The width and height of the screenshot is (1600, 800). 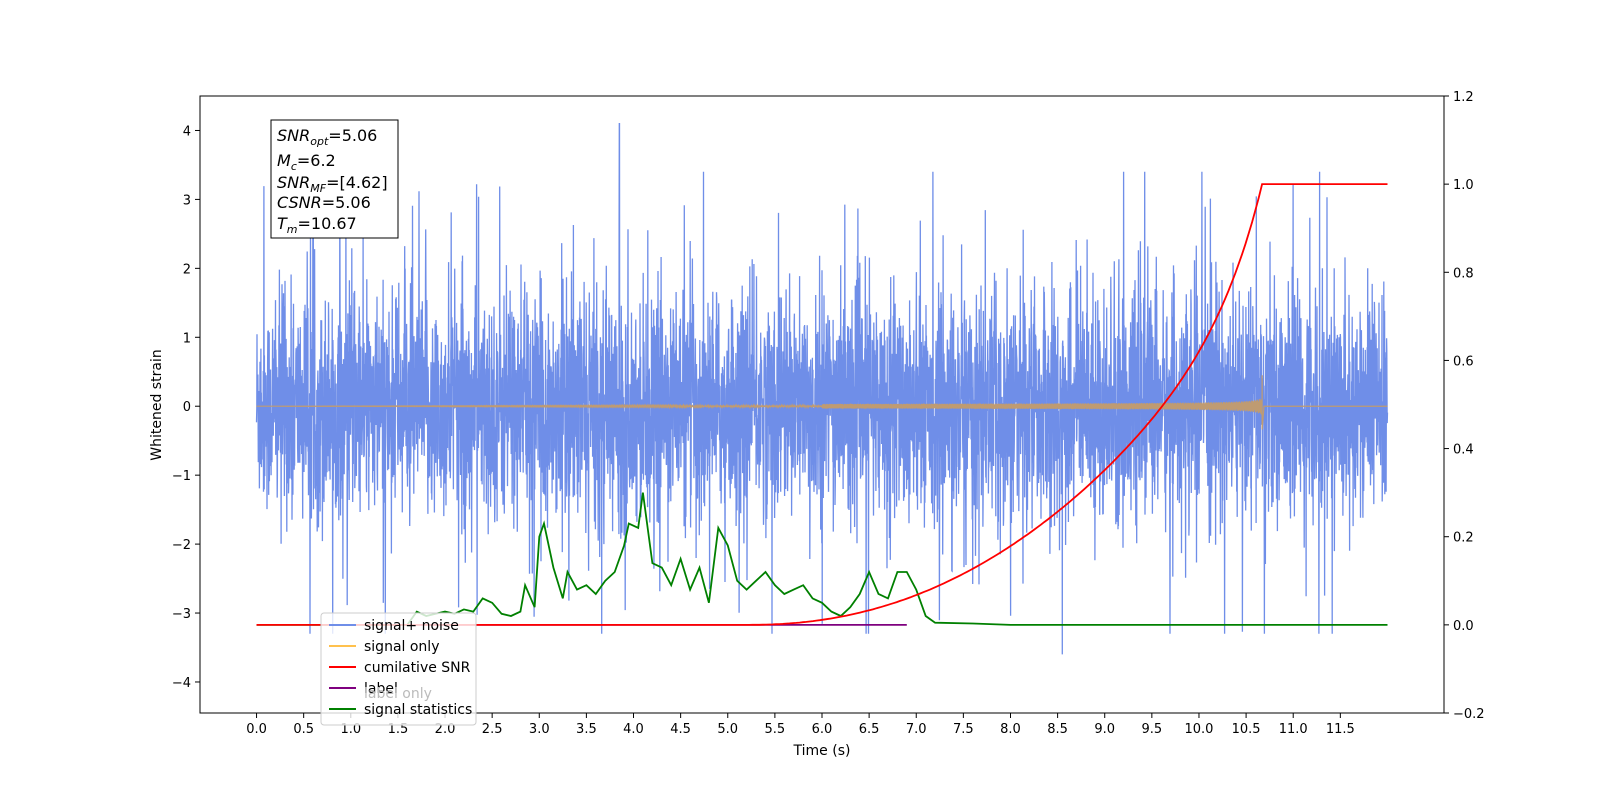 What do you see at coordinates (187, 269) in the screenshot?
I see `y-tick-label: 2` at bounding box center [187, 269].